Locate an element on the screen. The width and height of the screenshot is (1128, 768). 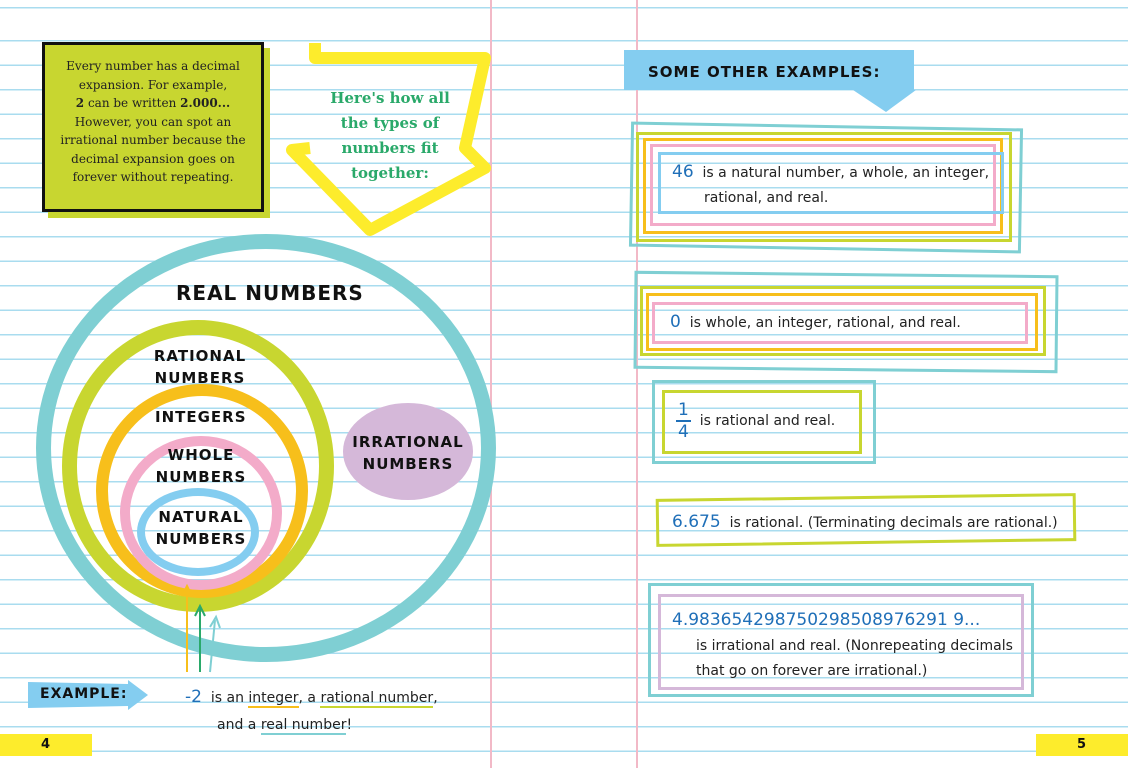
text: is rational and real. is located at coordinates (767, 421).